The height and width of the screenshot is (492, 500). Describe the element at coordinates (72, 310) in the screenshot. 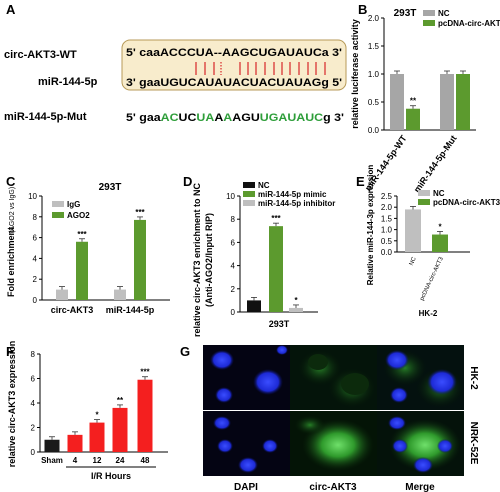

I see `chart-c-category-label: circ-AKT3` at that location.